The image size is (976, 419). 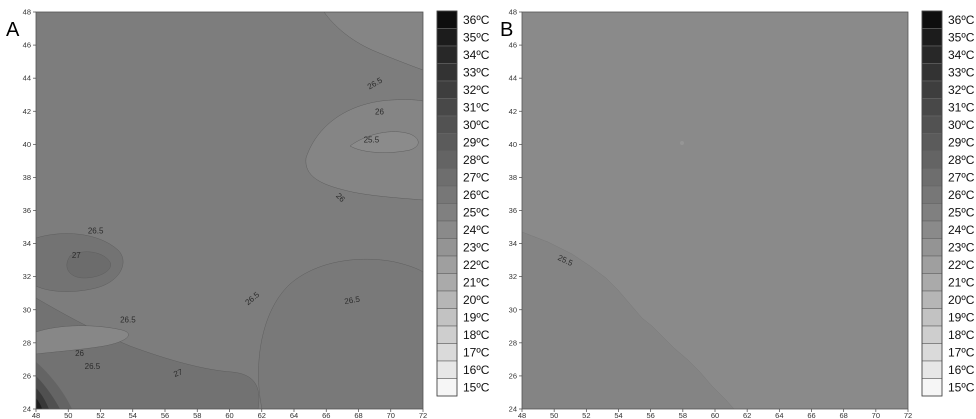 I want to click on panel-b-y-axis: 24 26 28 30 32 34 36 38 40 42 44 46 48, so click(x=515, y=211).